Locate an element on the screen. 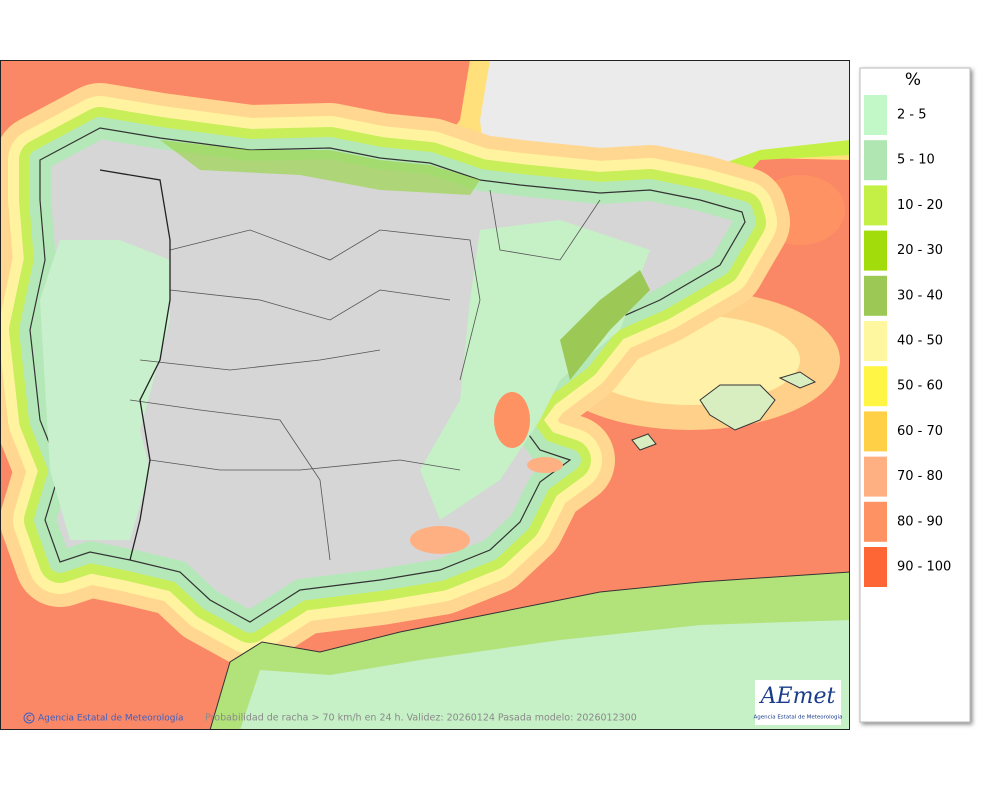 Image resolution: width=1000 pixels, height=794 pixels. africa is located at coordinates (545, 675).